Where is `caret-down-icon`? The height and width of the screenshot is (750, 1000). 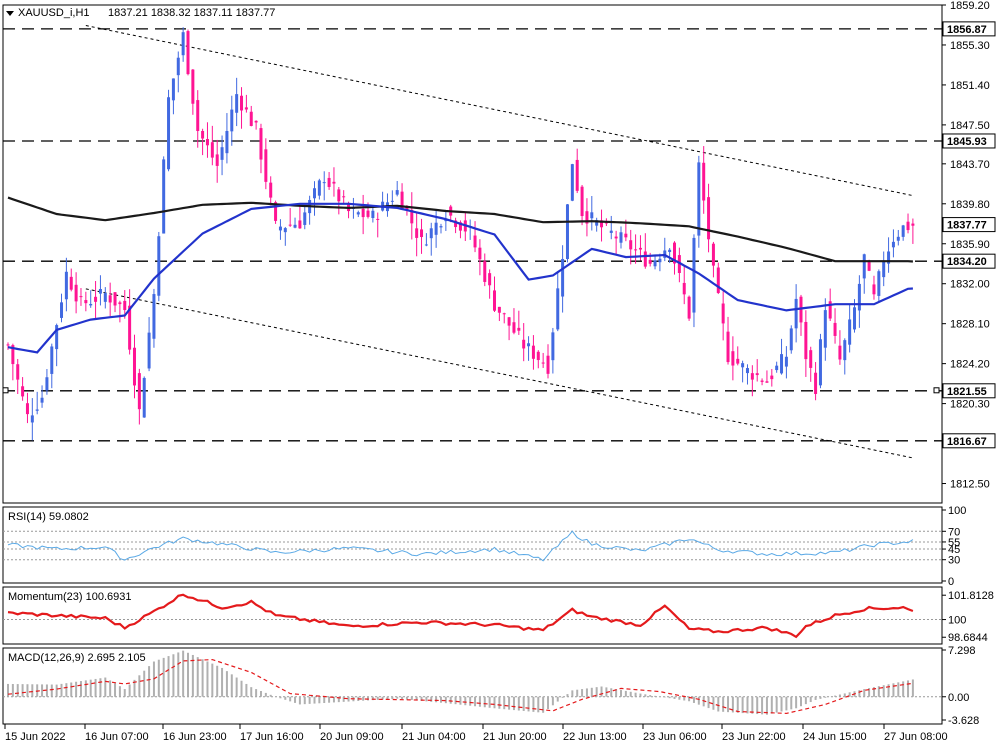 caret-down-icon is located at coordinates (10, 13).